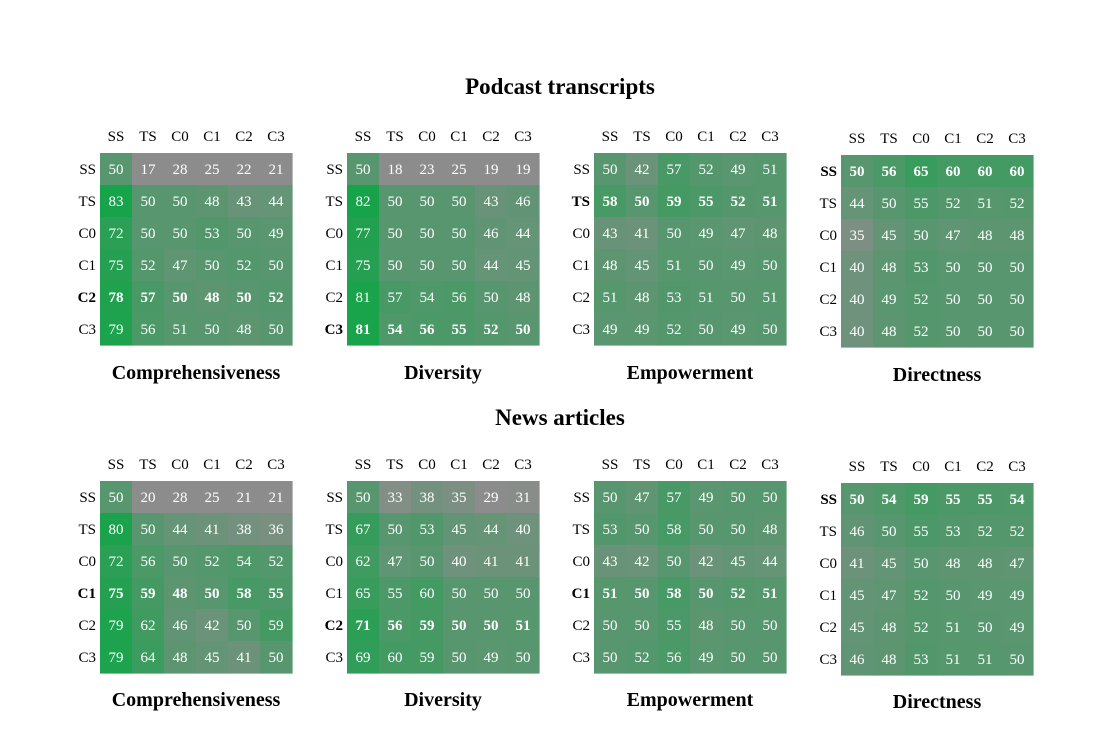  What do you see at coordinates (149, 562) in the screenshot?
I see `cell-value: 56` at bounding box center [149, 562].